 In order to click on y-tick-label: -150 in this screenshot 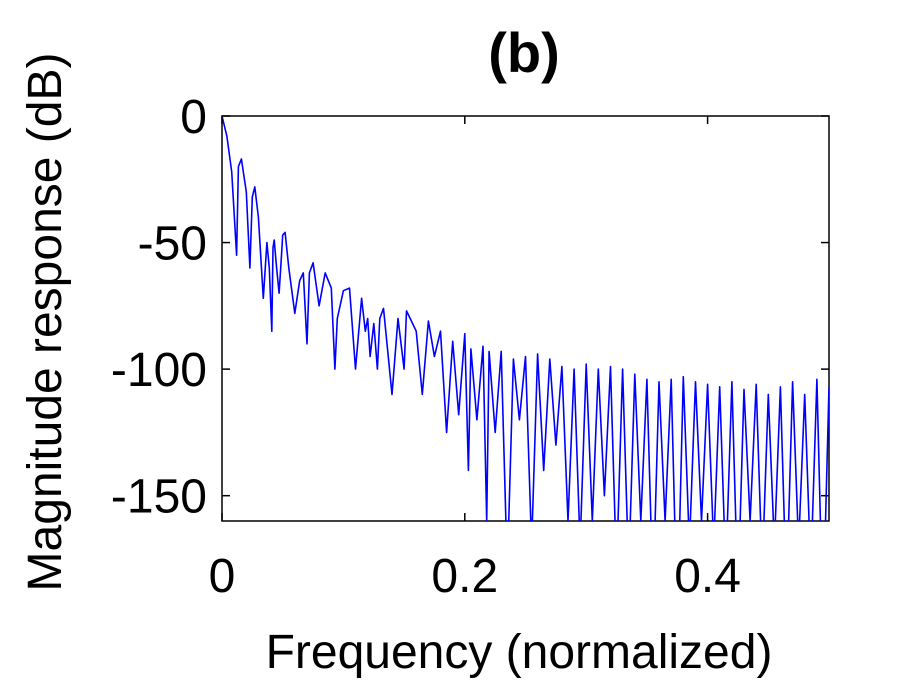, I will do `click(159, 497)`.